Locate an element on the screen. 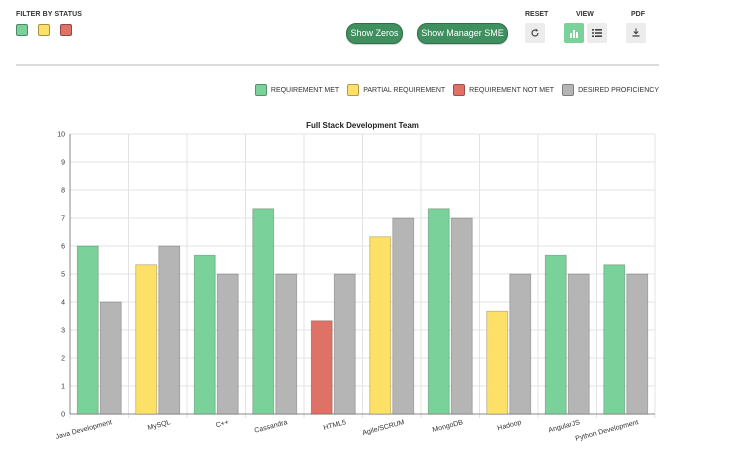  y-tick-label: 7 is located at coordinates (63, 219).